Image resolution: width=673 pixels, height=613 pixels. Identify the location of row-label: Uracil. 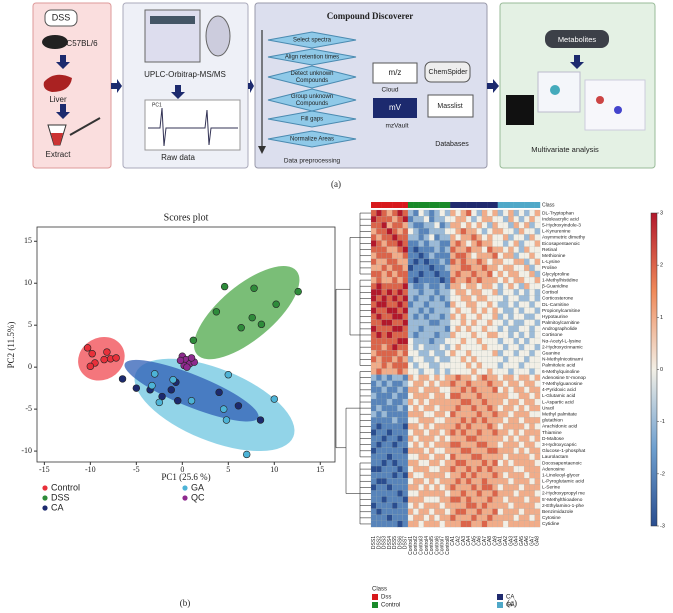
(548, 408).